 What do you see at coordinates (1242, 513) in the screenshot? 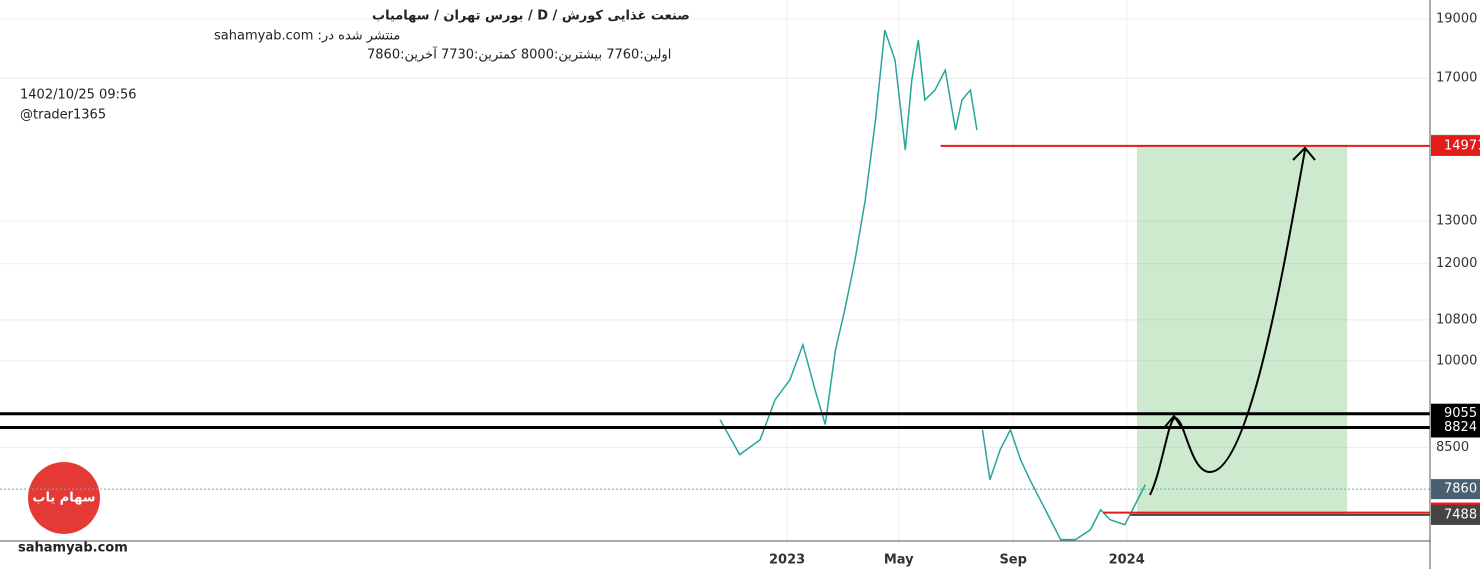
I see `stop-zone` at bounding box center [1242, 513].